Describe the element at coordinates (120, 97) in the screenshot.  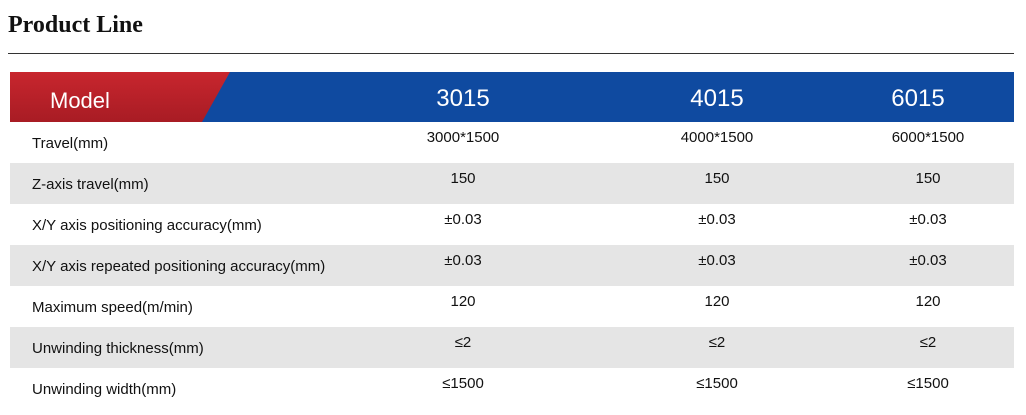
I see `header-label-band` at that location.